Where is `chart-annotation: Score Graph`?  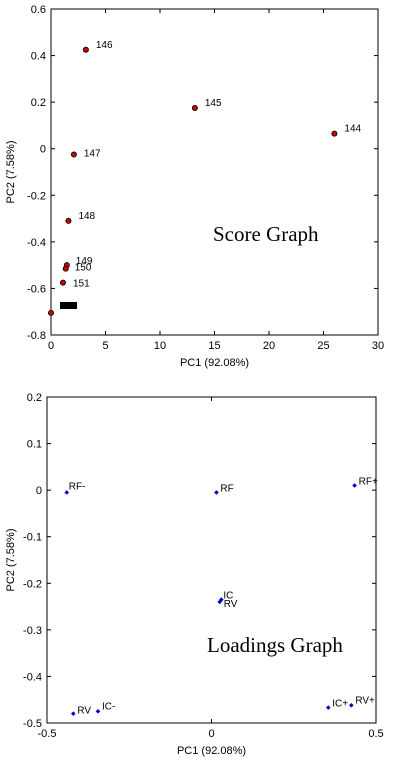
chart-annotation: Score Graph is located at coordinates (266, 234).